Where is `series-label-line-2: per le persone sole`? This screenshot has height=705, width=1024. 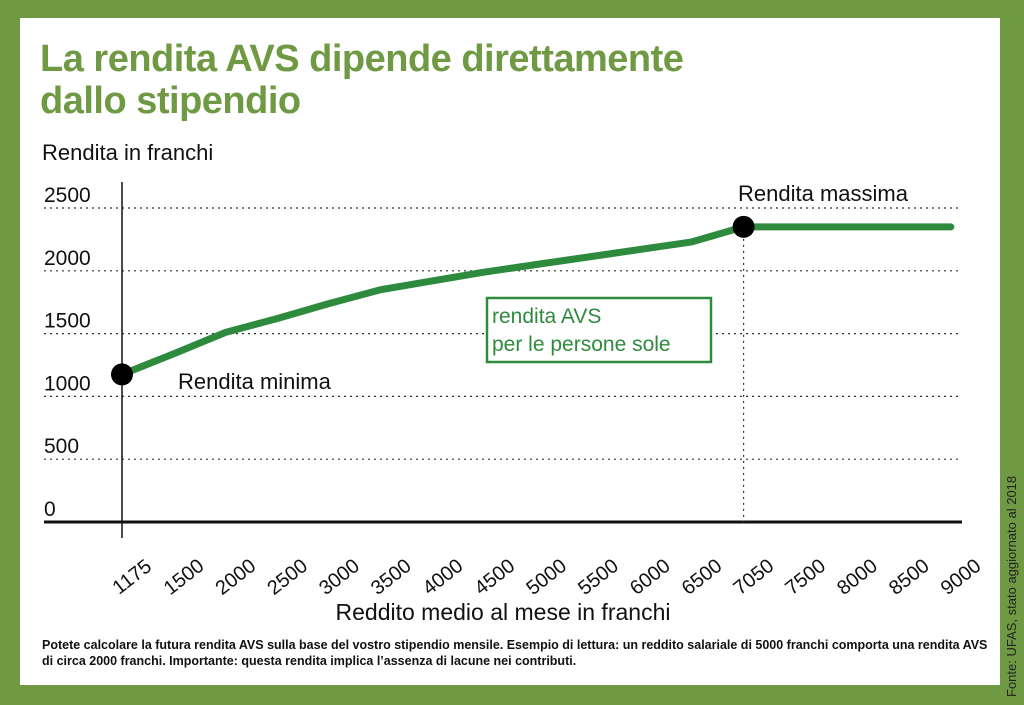
series-label-line-2: per le persone sole is located at coordinates (581, 344).